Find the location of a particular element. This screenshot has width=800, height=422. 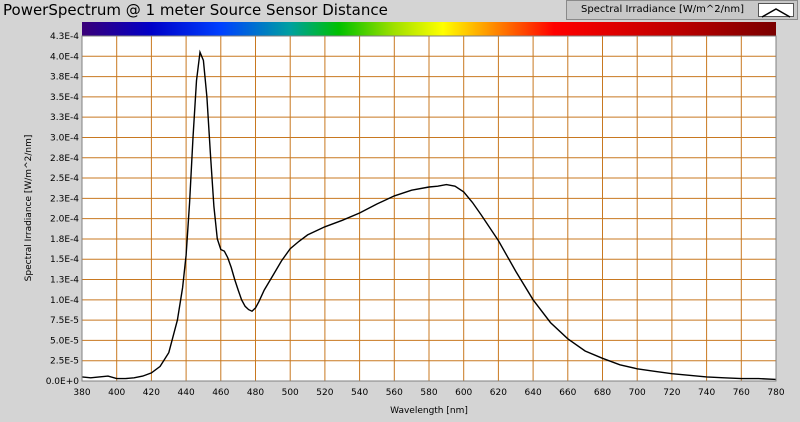

x-tick-label: 660 is located at coordinates (567, 393).